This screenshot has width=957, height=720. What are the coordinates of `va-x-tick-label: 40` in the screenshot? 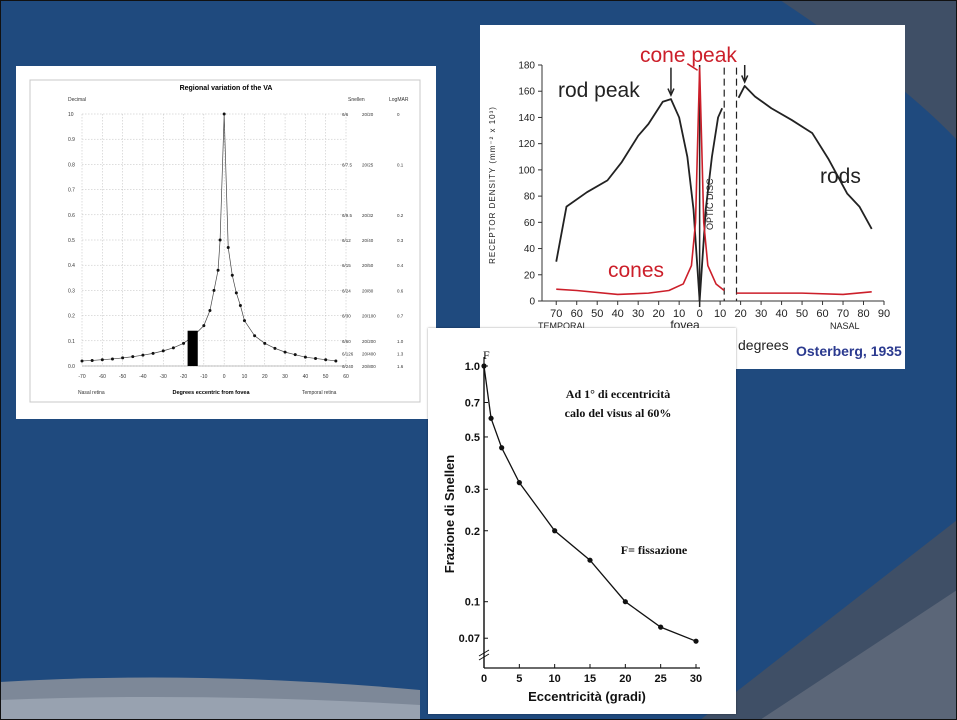 It's located at (306, 377).